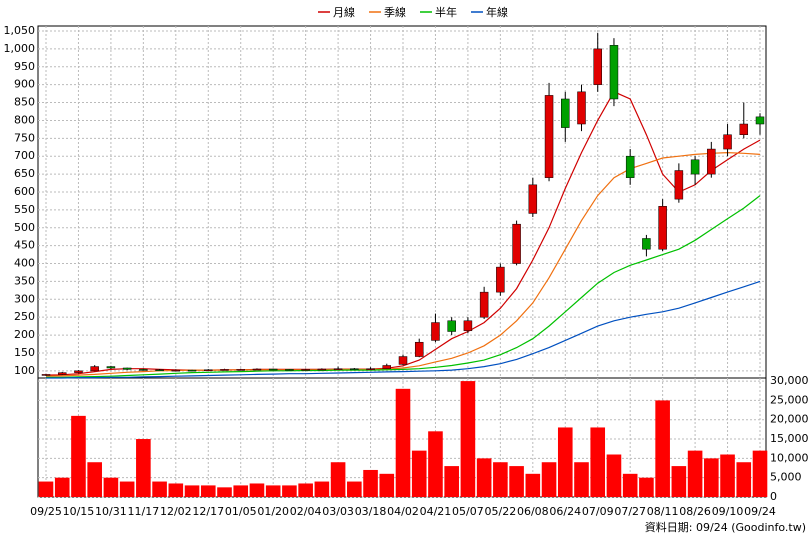 The height and width of the screenshot is (540, 808). I want to click on y-tick-label: 900, so click(24, 84).